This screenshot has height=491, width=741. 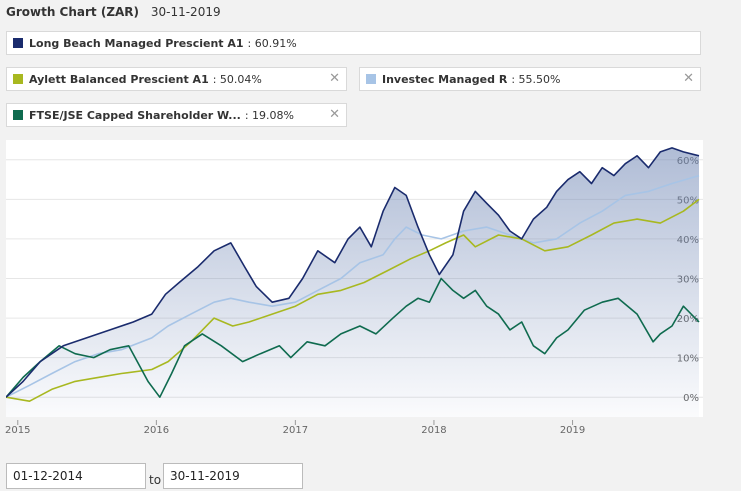 I want to click on x-tick-label: 2016, so click(x=156, y=430).